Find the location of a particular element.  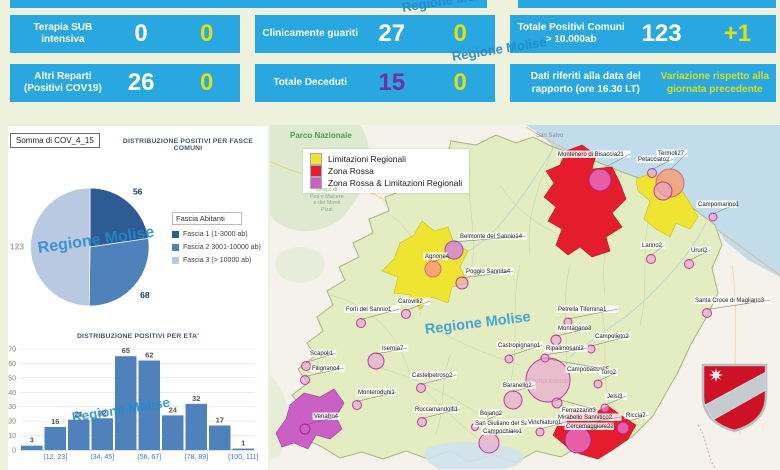

boundary-dashed is located at coordinates (707, 447).